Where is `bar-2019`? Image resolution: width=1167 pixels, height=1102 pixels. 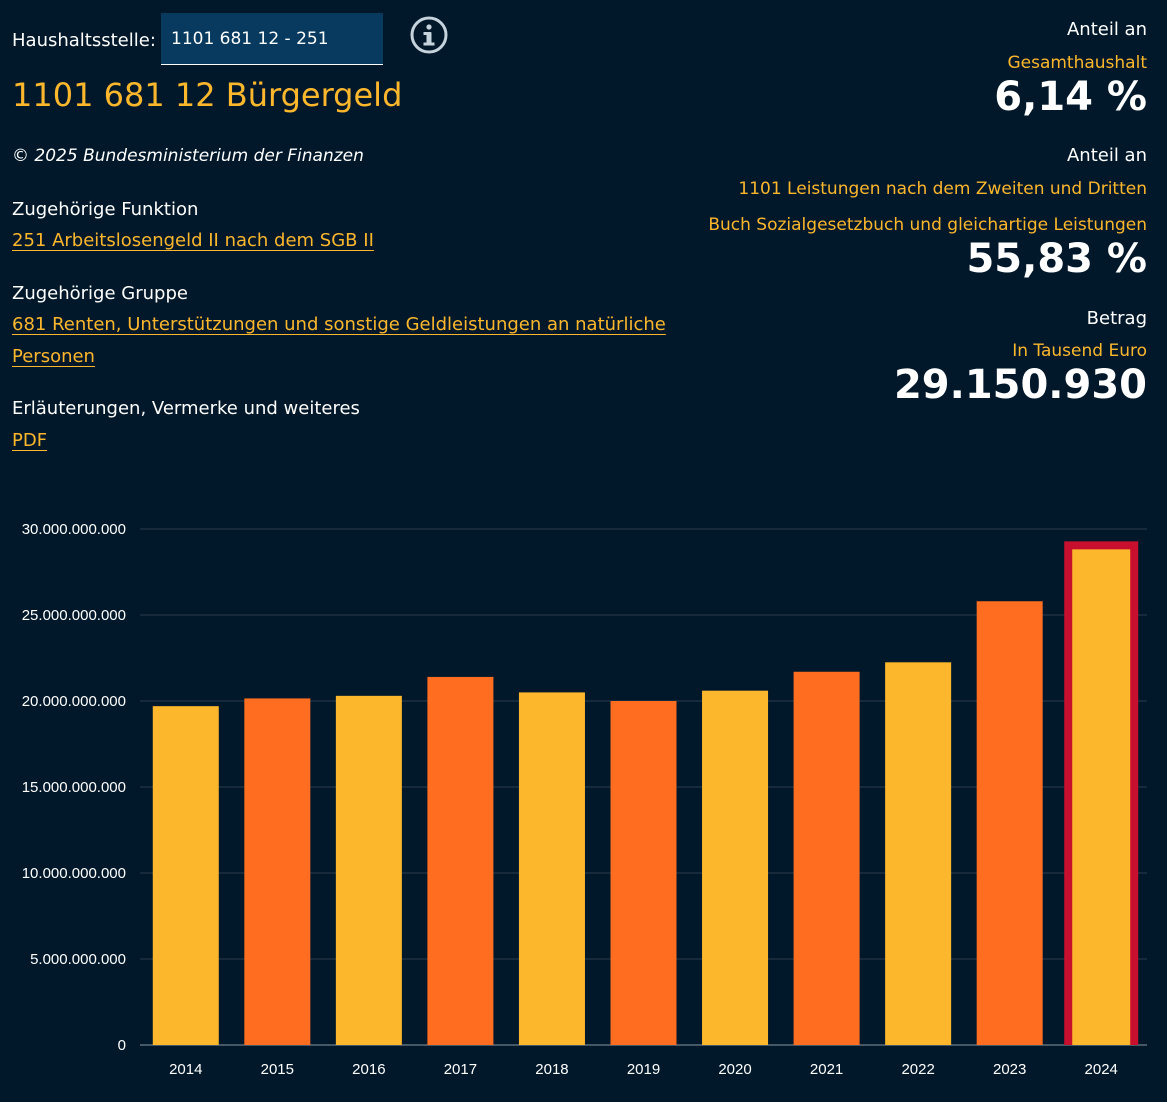
bar-2019 is located at coordinates (643, 873).